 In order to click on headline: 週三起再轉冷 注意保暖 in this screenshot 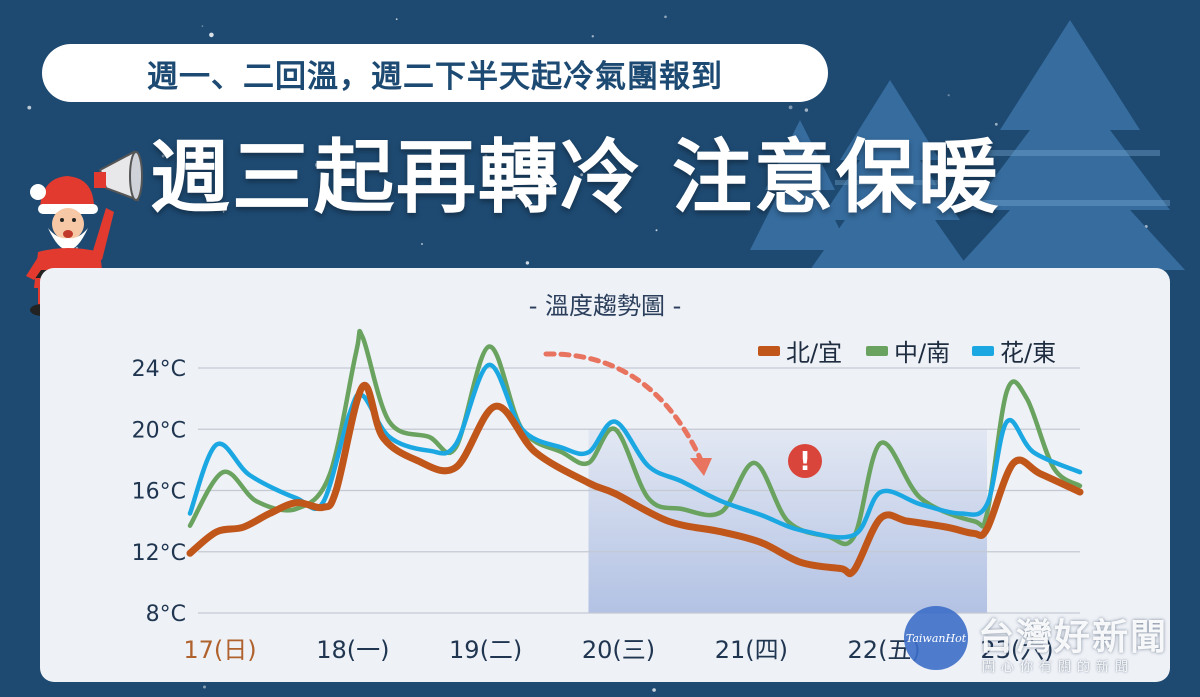, I will do `click(575, 177)`.